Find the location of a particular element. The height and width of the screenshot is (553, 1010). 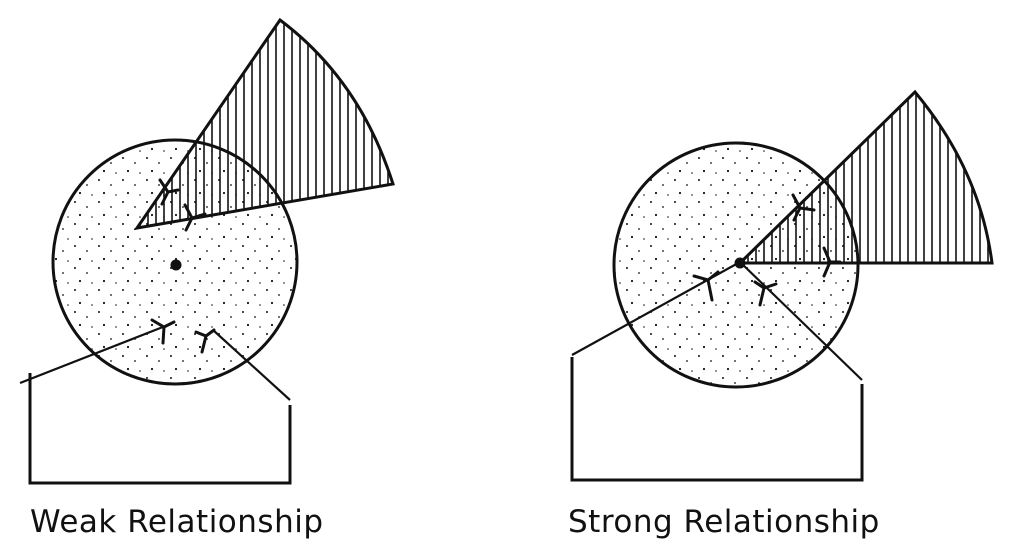

weak-view-sector is located at coordinates (264, 124).